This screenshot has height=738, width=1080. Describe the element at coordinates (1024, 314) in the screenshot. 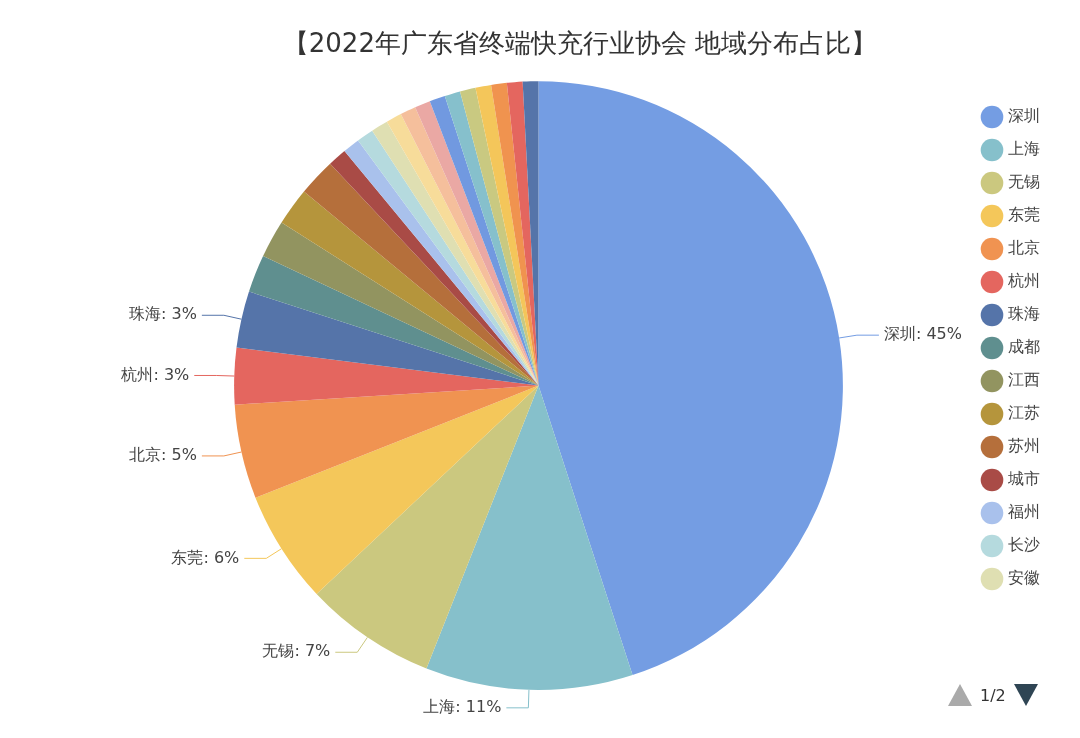

I see `legend-label: 珠海` at that location.